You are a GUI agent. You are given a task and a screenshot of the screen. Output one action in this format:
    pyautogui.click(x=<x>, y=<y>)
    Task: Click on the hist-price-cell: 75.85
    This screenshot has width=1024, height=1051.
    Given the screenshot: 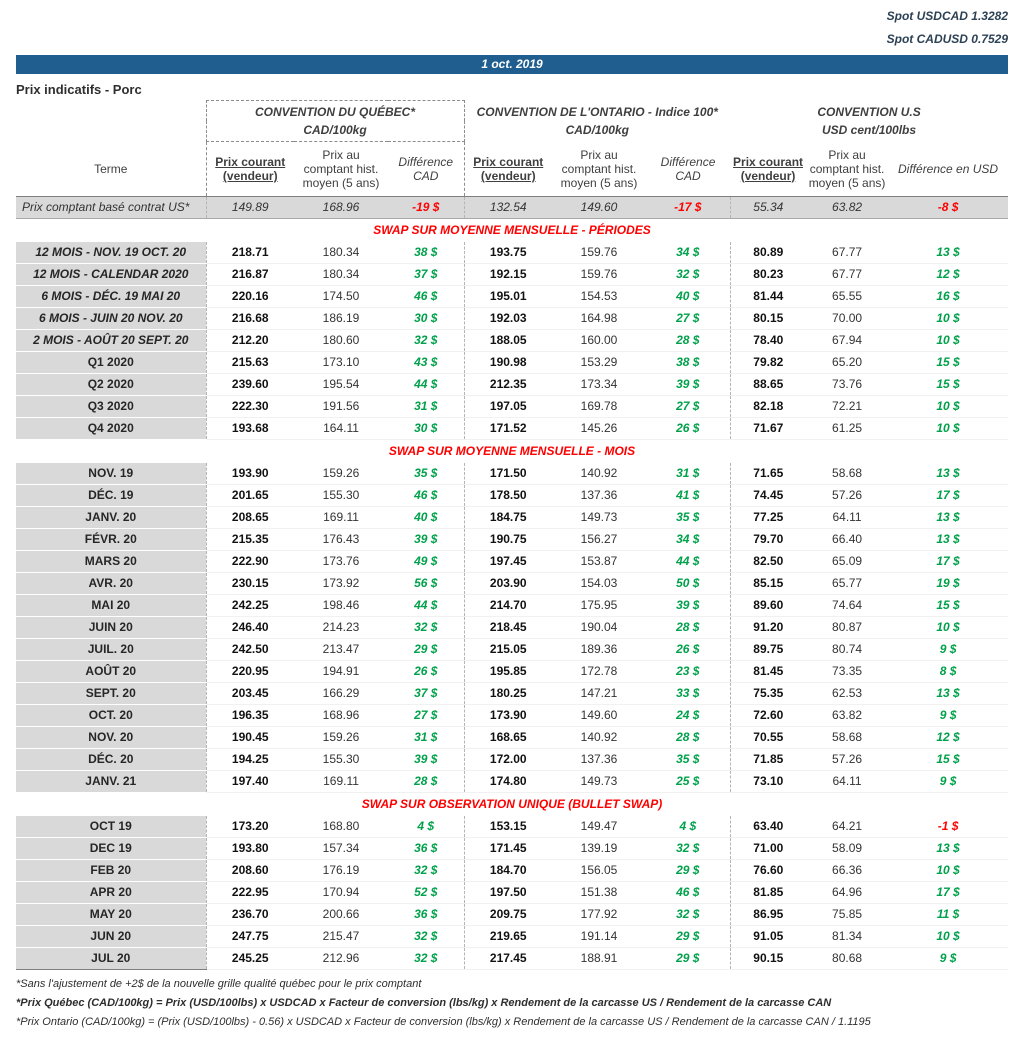 What is the action you would take?
    pyautogui.click(x=847, y=914)
    